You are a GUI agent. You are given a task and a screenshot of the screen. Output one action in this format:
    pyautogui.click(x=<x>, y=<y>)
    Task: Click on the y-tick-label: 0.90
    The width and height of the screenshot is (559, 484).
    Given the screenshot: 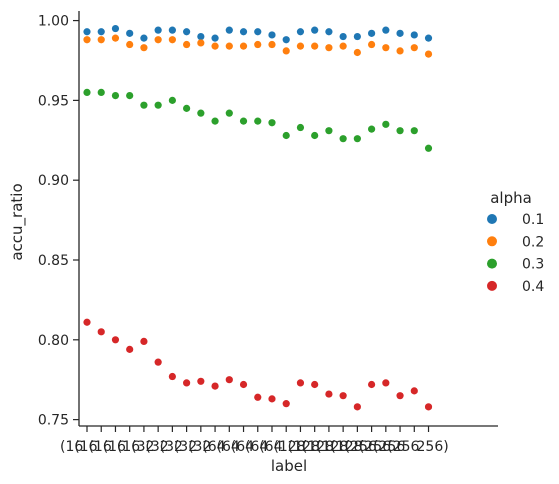 What is the action you would take?
    pyautogui.click(x=53, y=181)
    